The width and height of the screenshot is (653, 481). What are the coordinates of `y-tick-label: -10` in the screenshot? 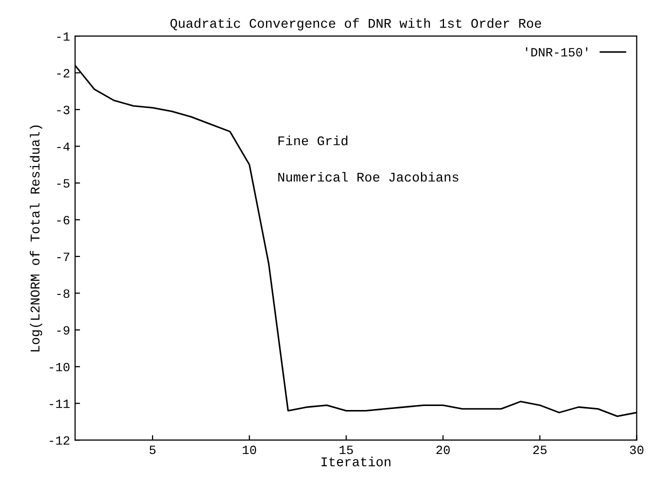 It's located at (60, 367).